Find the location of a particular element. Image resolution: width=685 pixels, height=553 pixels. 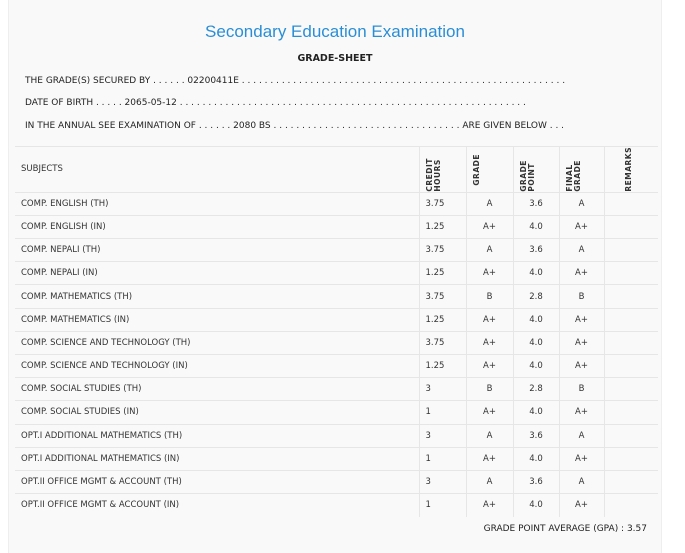

subject-cell: COMP. NEPALI (TH) is located at coordinates (217, 250).